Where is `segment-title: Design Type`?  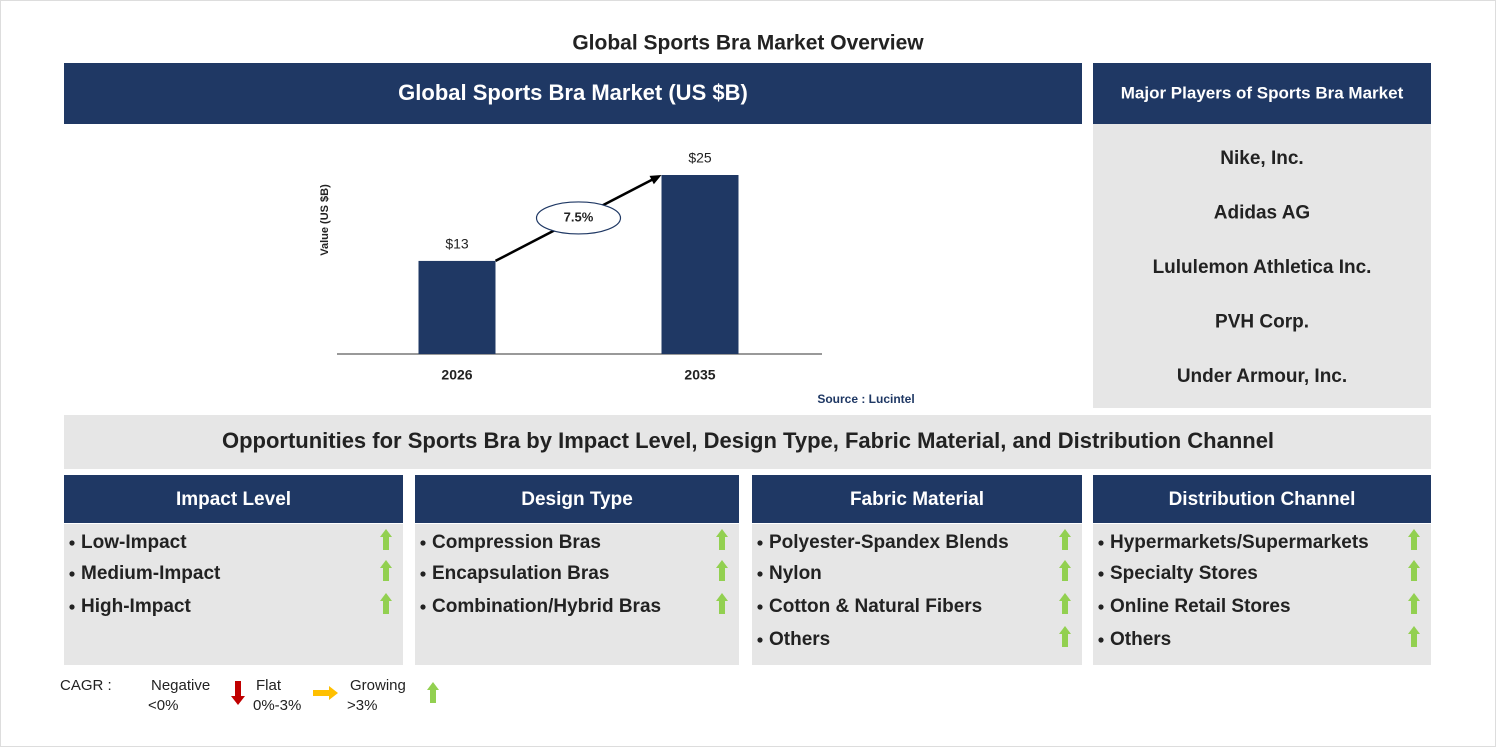 segment-title: Design Type is located at coordinates (577, 499).